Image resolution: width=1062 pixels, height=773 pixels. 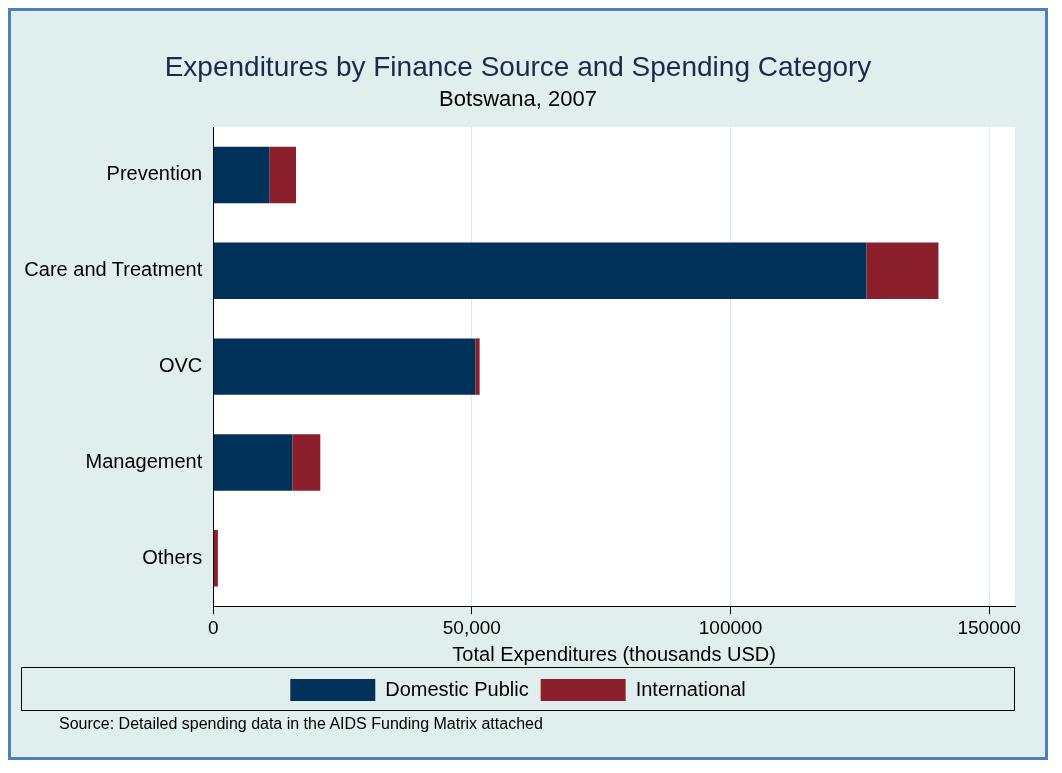 I want to click on chart-subtitle: Botswana, 2007, so click(x=518, y=98).